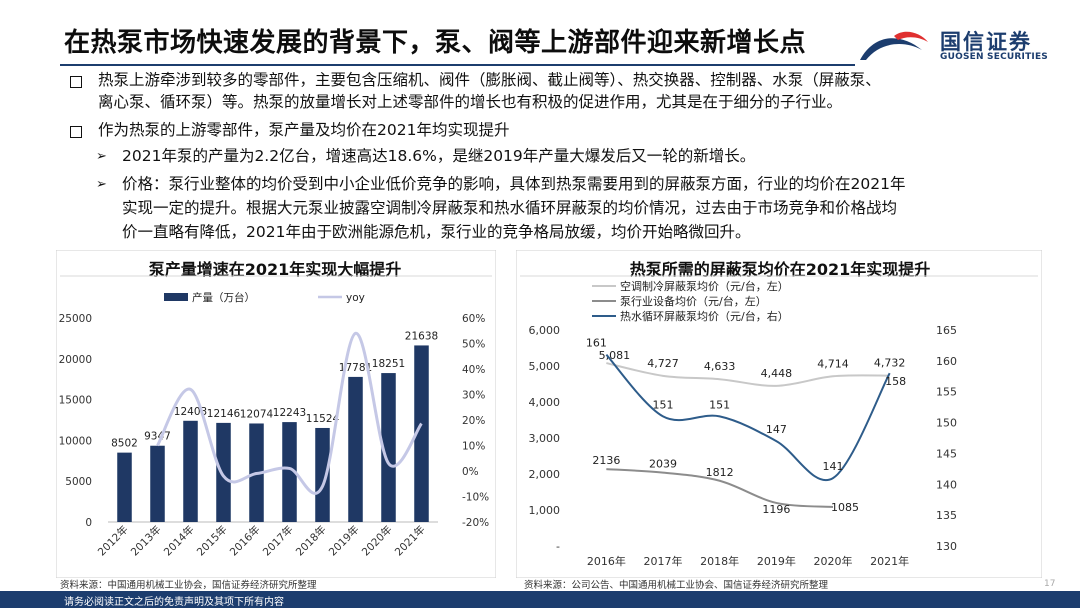  What do you see at coordinates (545, 474) in the screenshot?
I see `y-left-tick-label: 2,000` at bounding box center [545, 474].